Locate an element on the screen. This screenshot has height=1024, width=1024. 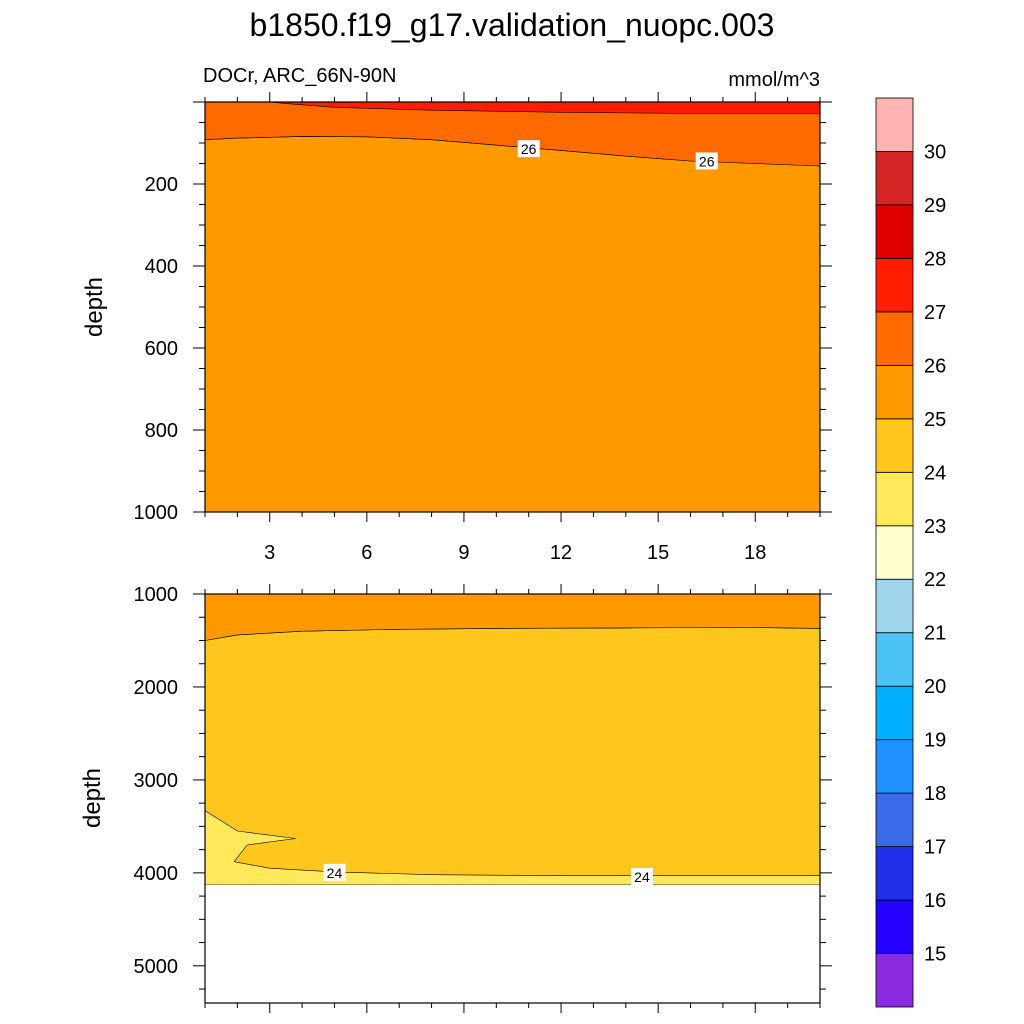
colorbar-label: 30 is located at coordinates (935, 152).